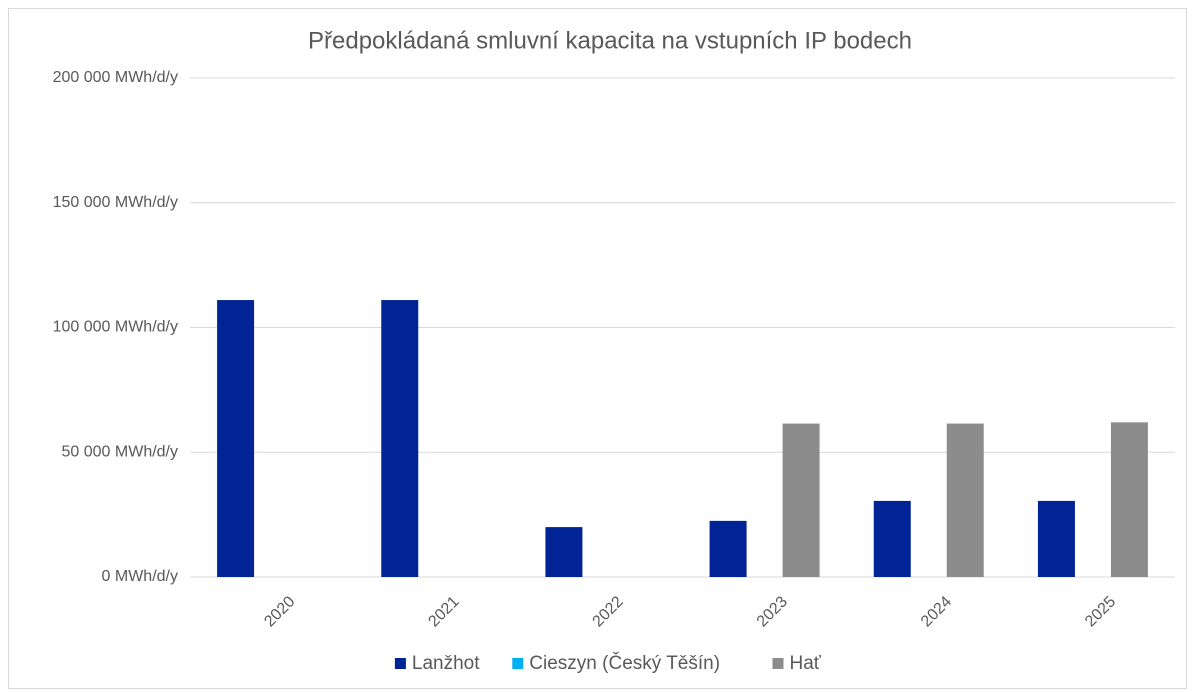 This screenshot has width=1195, height=692. Describe the element at coordinates (806, 663) in the screenshot. I see `legend-label: Hať` at that location.